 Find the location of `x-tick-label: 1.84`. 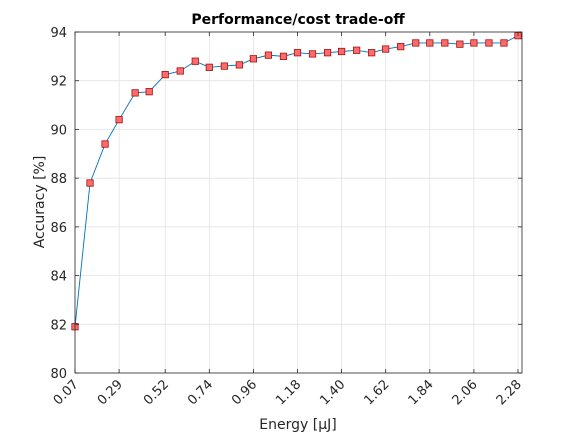

x-tick-label: 1.84 is located at coordinates (421, 392).